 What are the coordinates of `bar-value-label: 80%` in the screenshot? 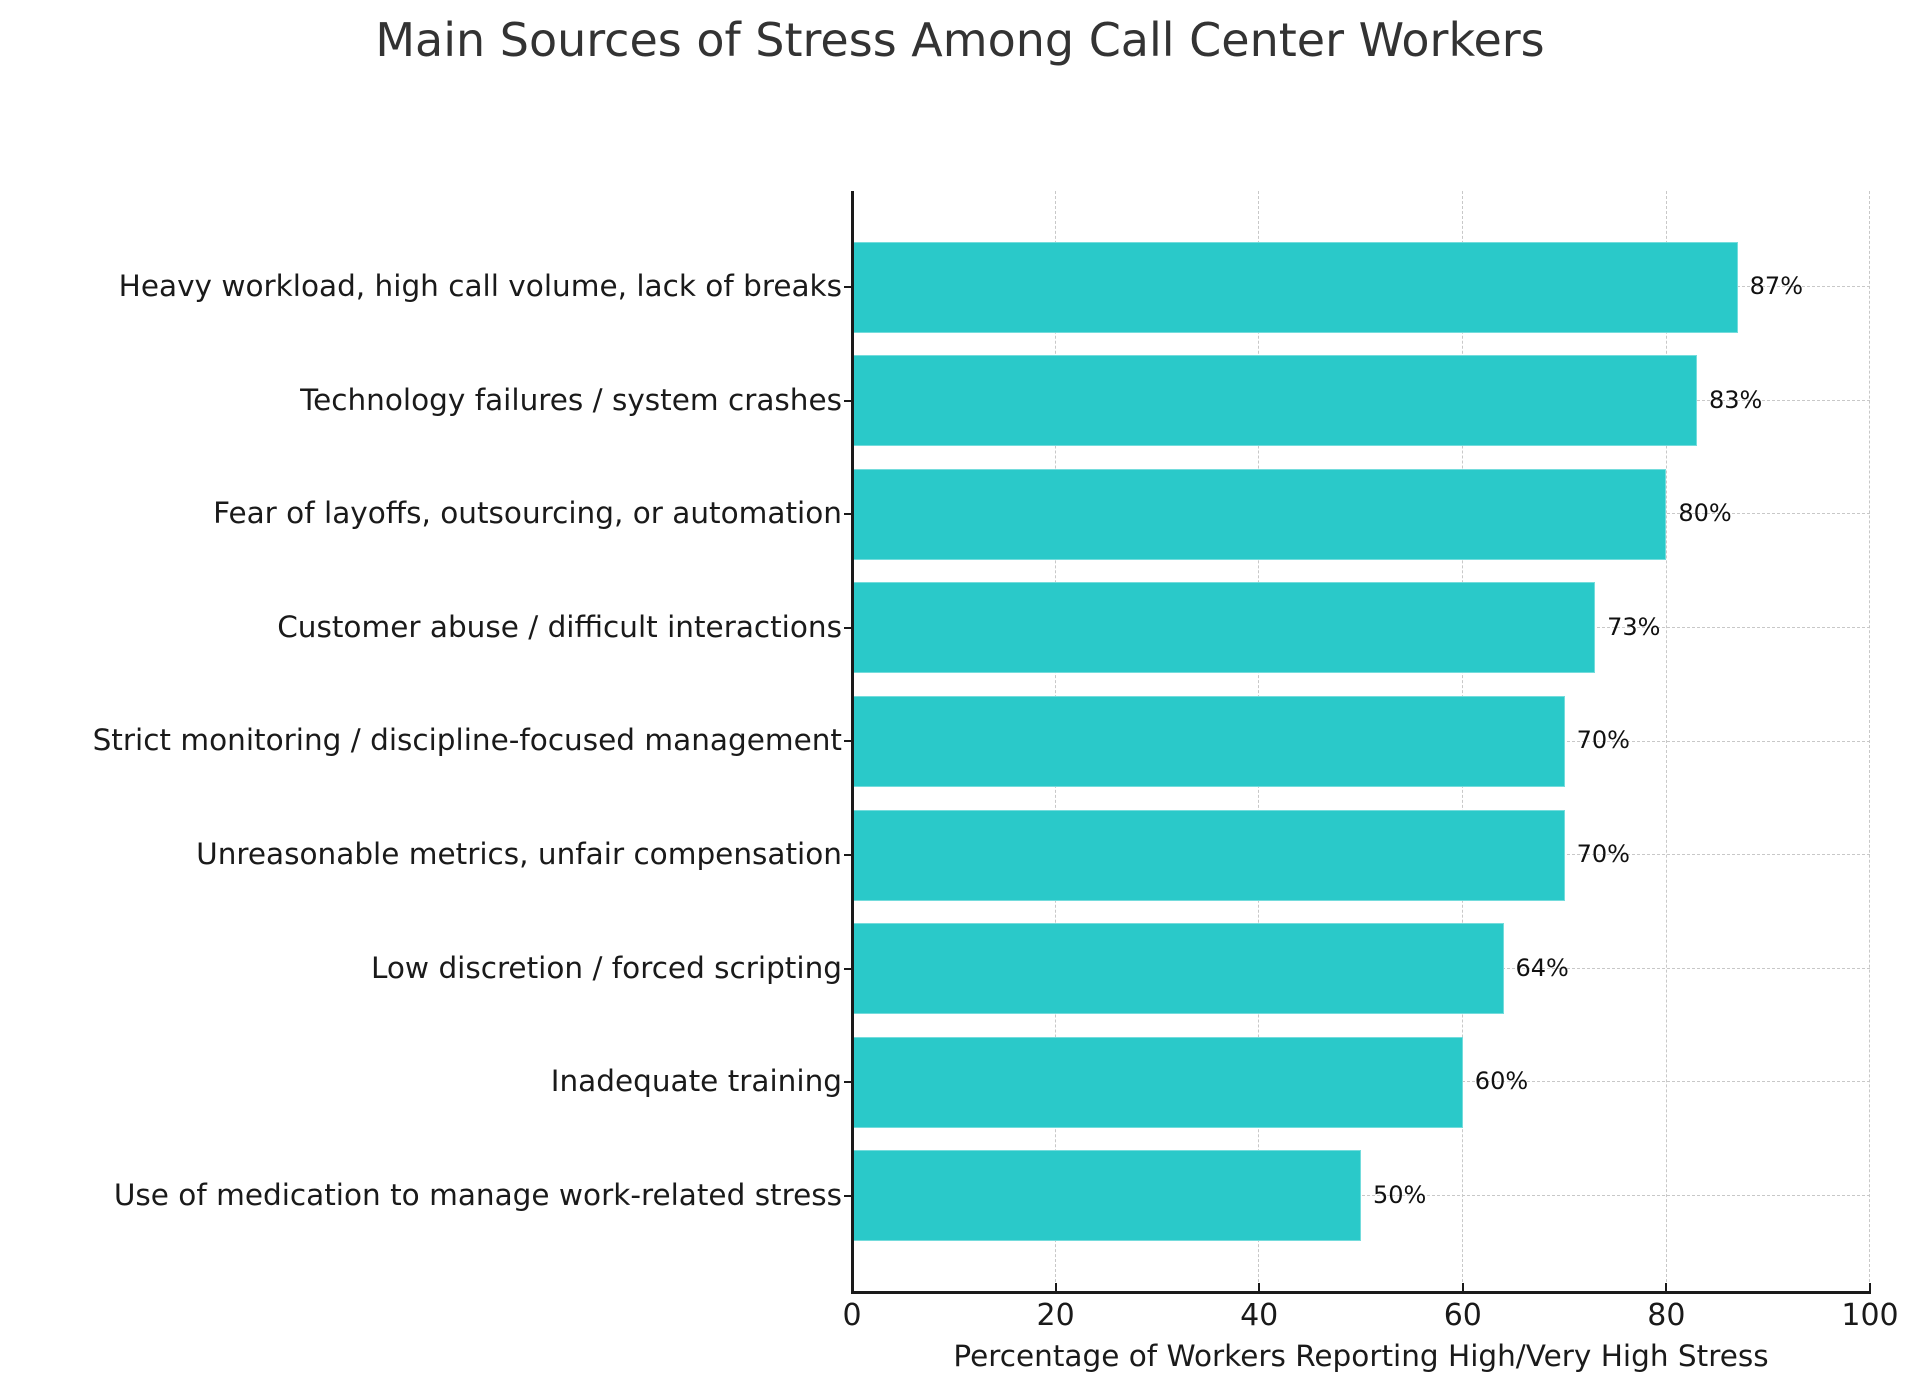 It's located at (1705, 513).